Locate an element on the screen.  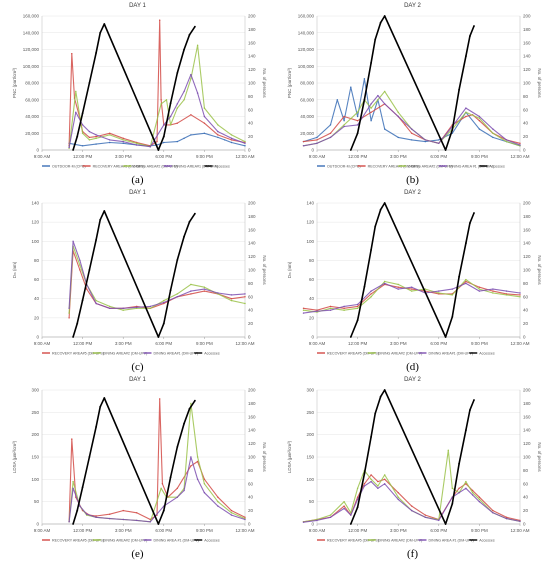
y2-tick-label: 40 is located at coordinates (251, 123).